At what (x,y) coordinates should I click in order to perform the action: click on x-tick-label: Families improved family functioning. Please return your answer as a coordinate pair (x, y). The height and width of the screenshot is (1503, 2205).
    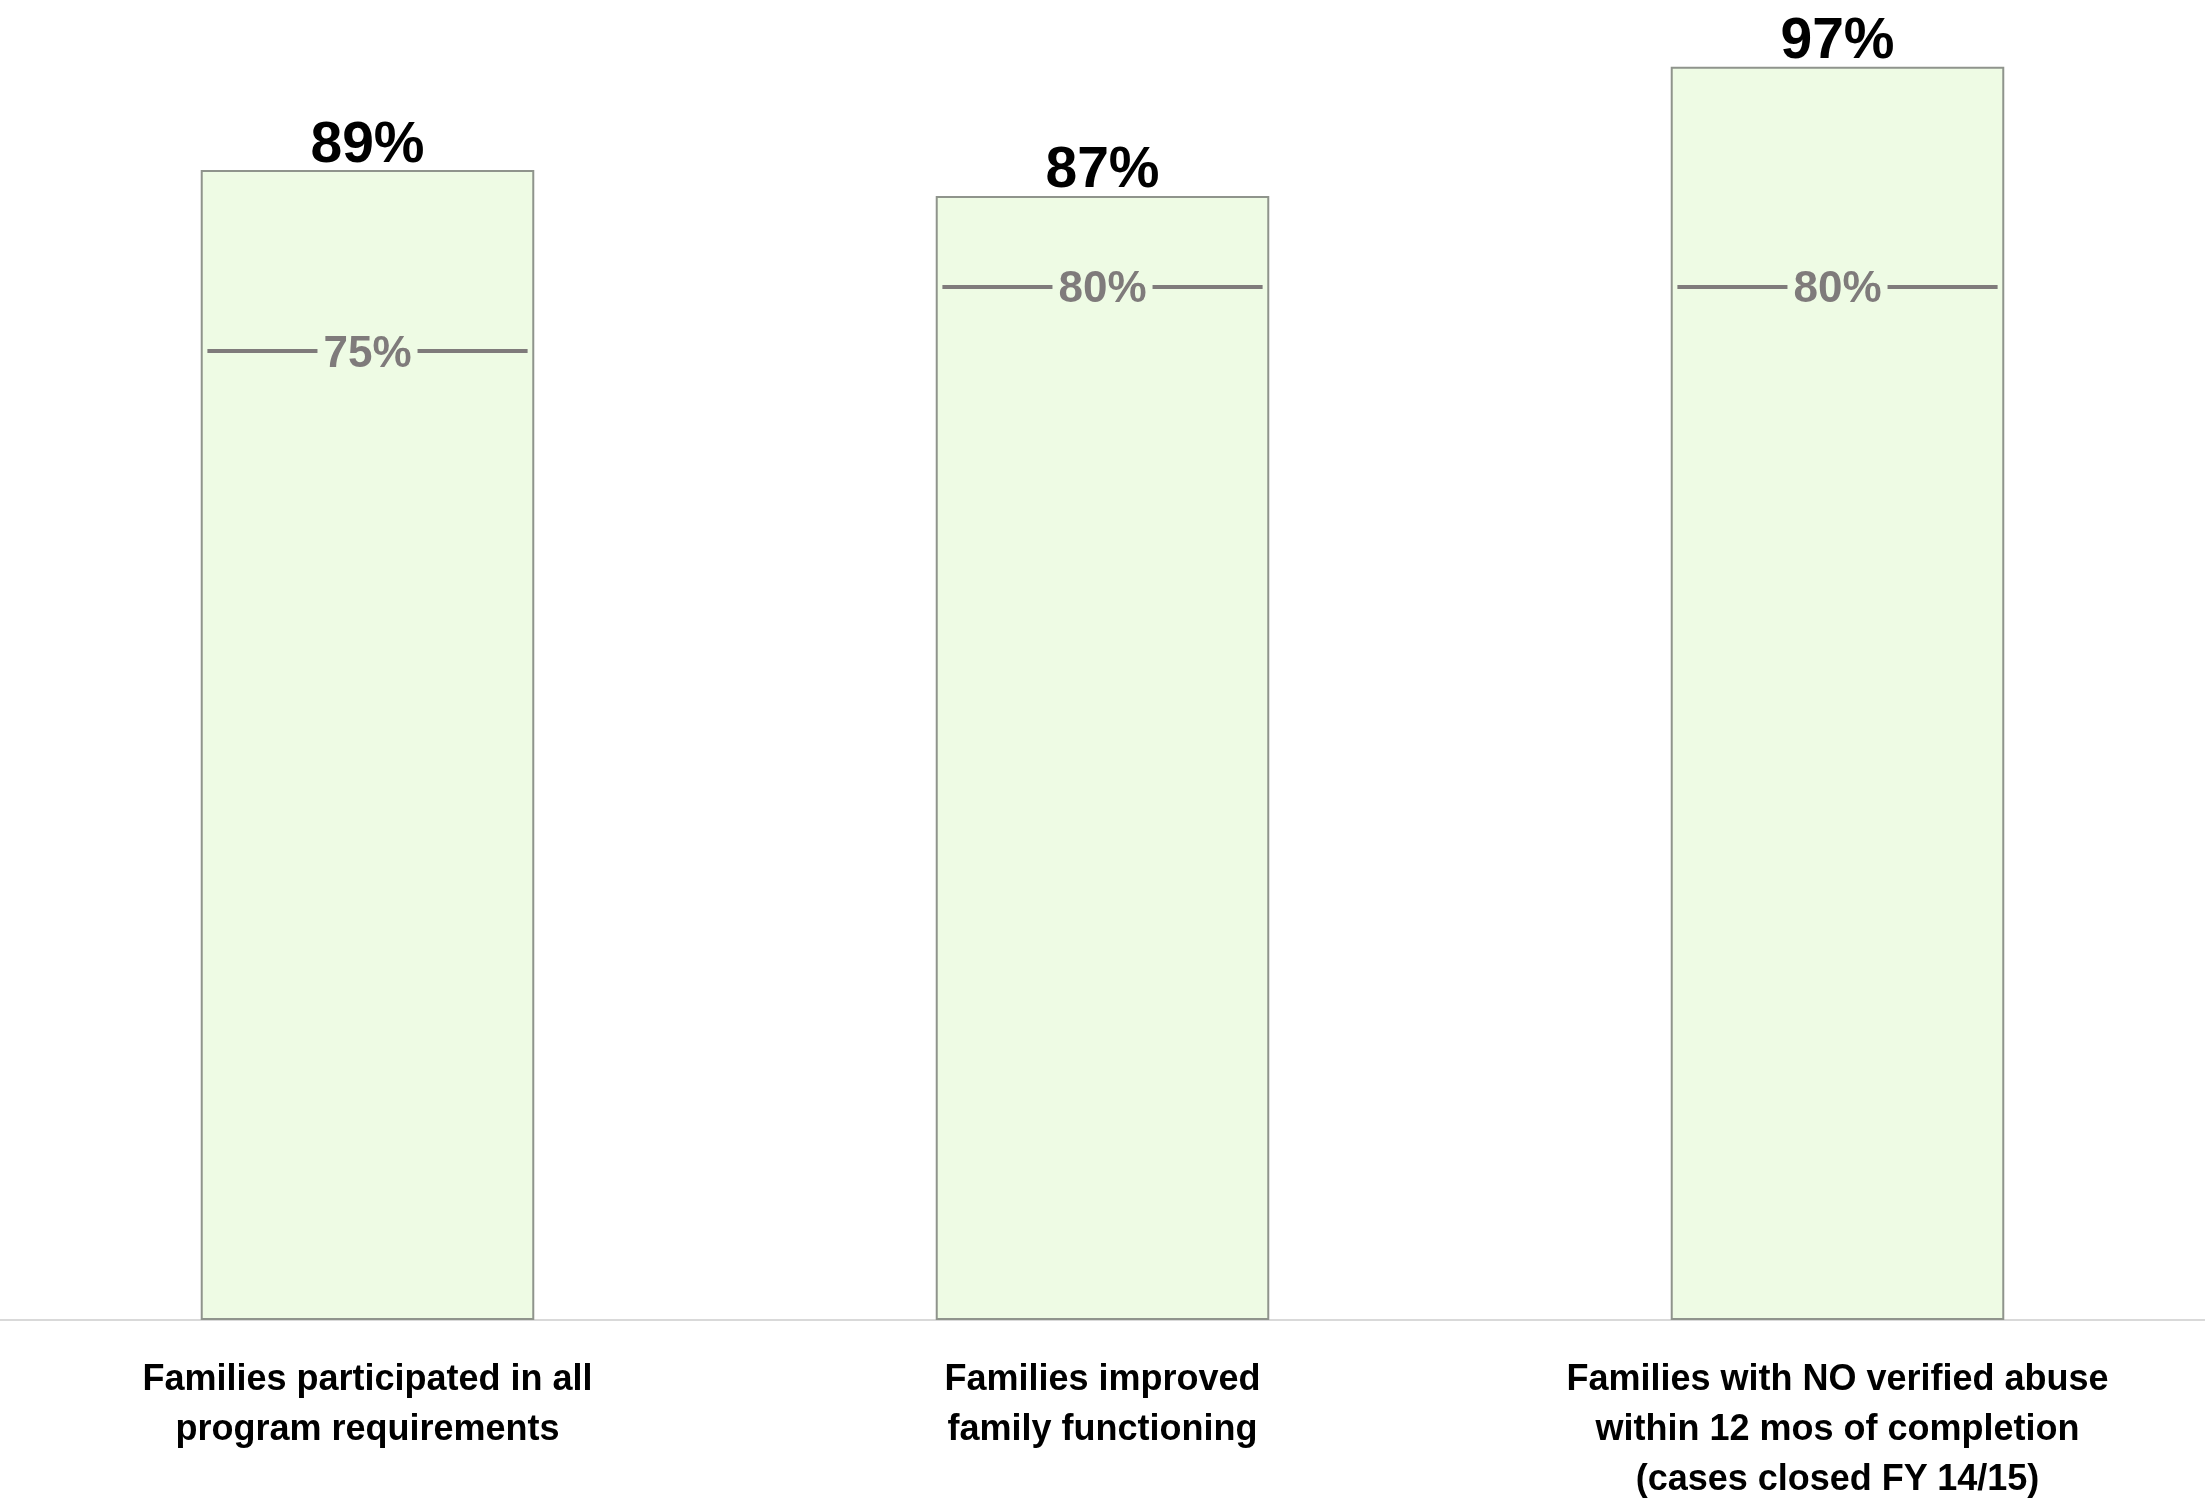
    Looking at the image, I should click on (1102, 1402).